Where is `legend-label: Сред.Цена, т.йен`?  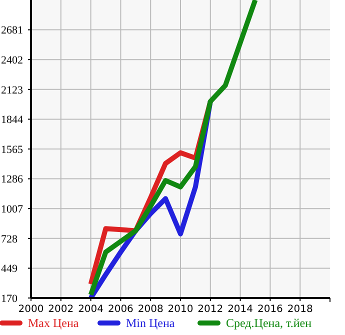 legend-label: Сред.Цена, т.йен is located at coordinates (269, 323).